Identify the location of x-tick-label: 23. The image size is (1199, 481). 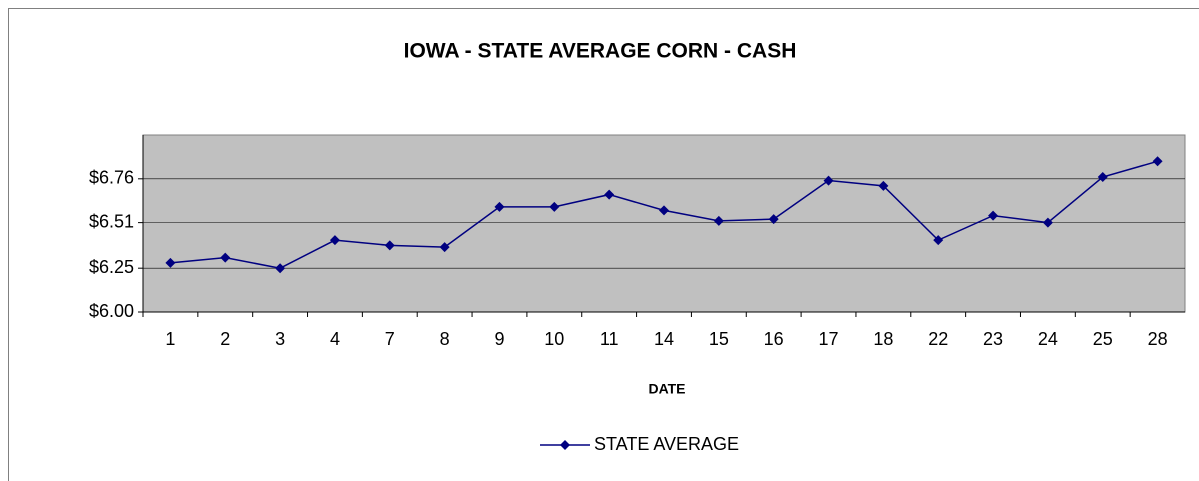
(993, 339).